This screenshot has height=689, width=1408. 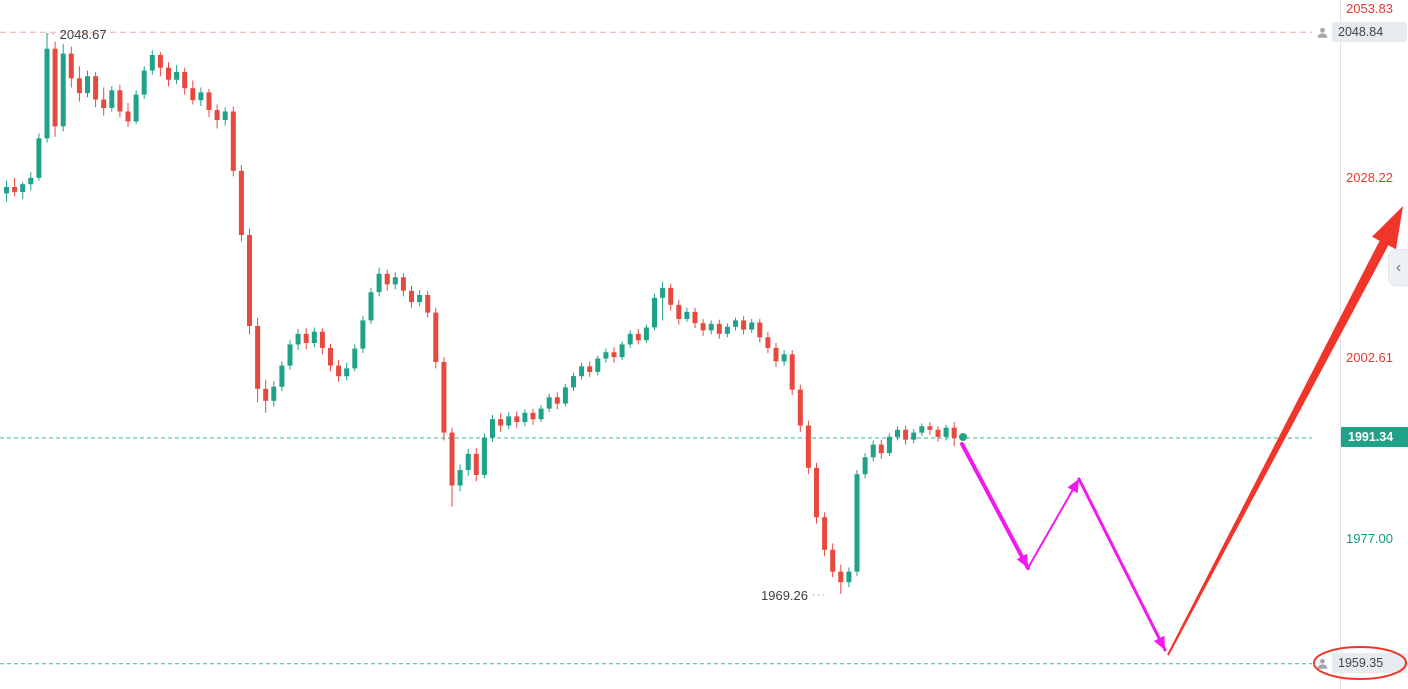 I want to click on alert-price-value: 1959.35, so click(x=1369, y=663).